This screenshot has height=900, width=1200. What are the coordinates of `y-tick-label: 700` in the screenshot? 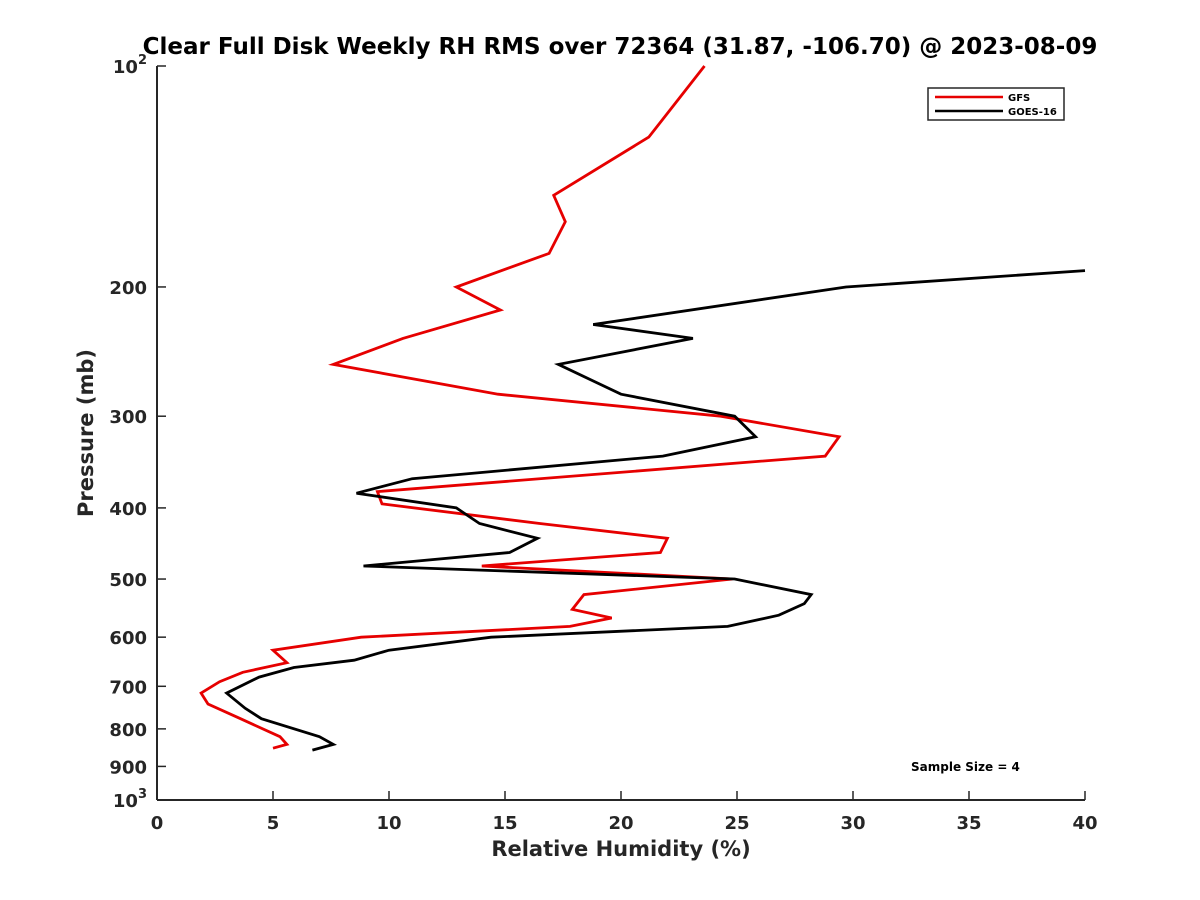 It's located at (128, 687).